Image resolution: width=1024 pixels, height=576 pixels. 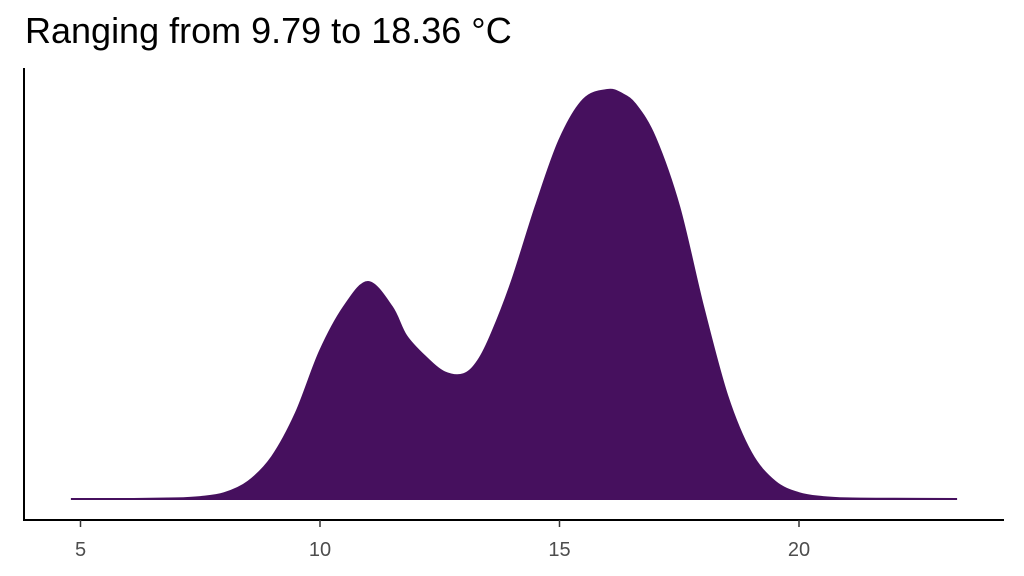 I want to click on x-tick-label: 5, so click(x=80, y=550).